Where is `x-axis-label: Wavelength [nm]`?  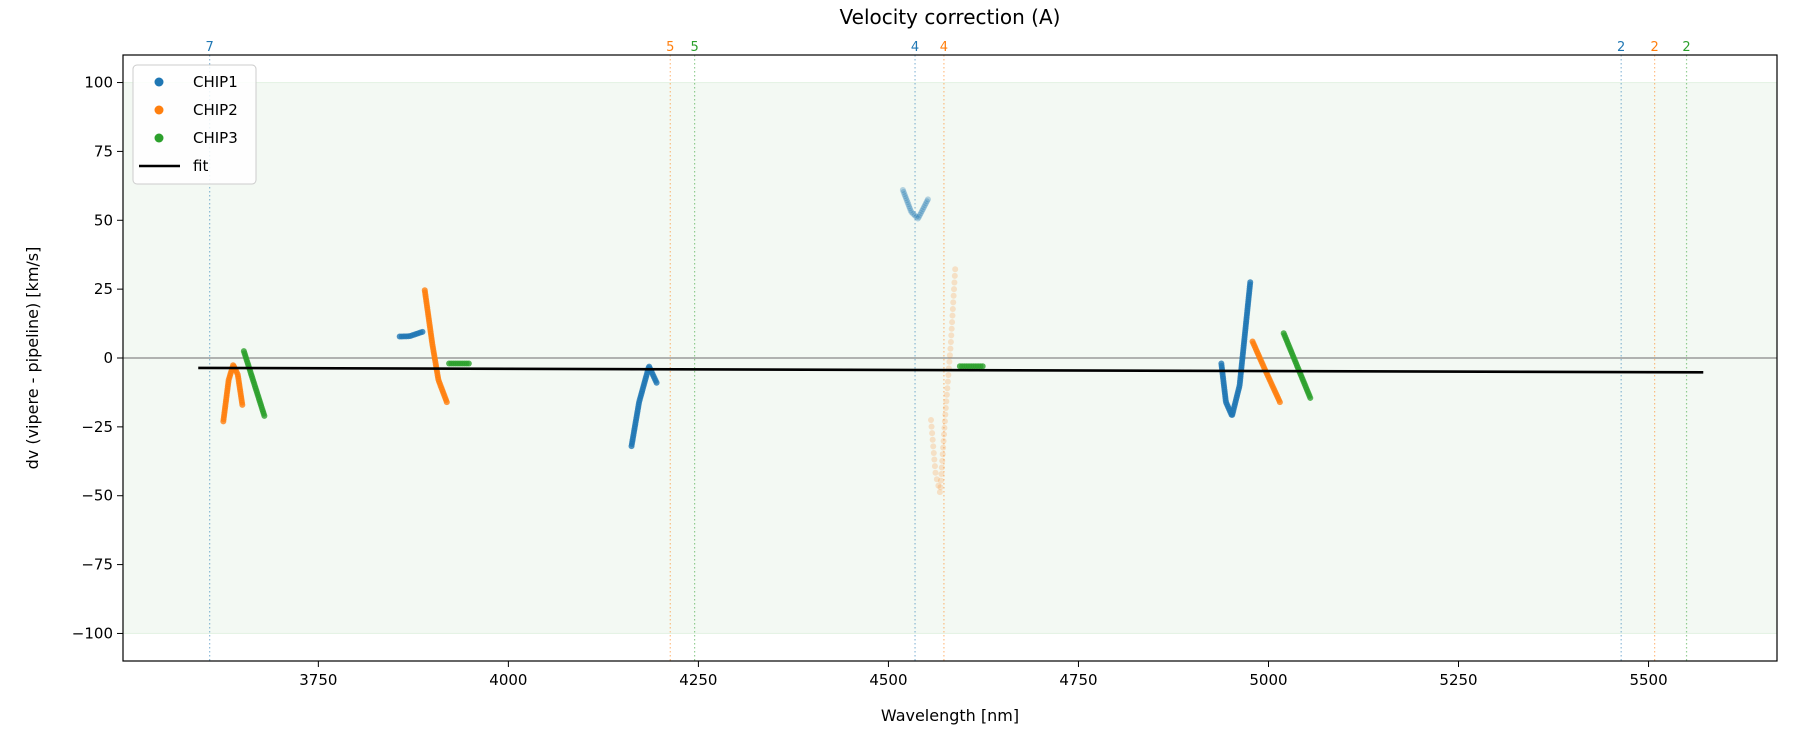
x-axis-label: Wavelength [nm] is located at coordinates (950, 715).